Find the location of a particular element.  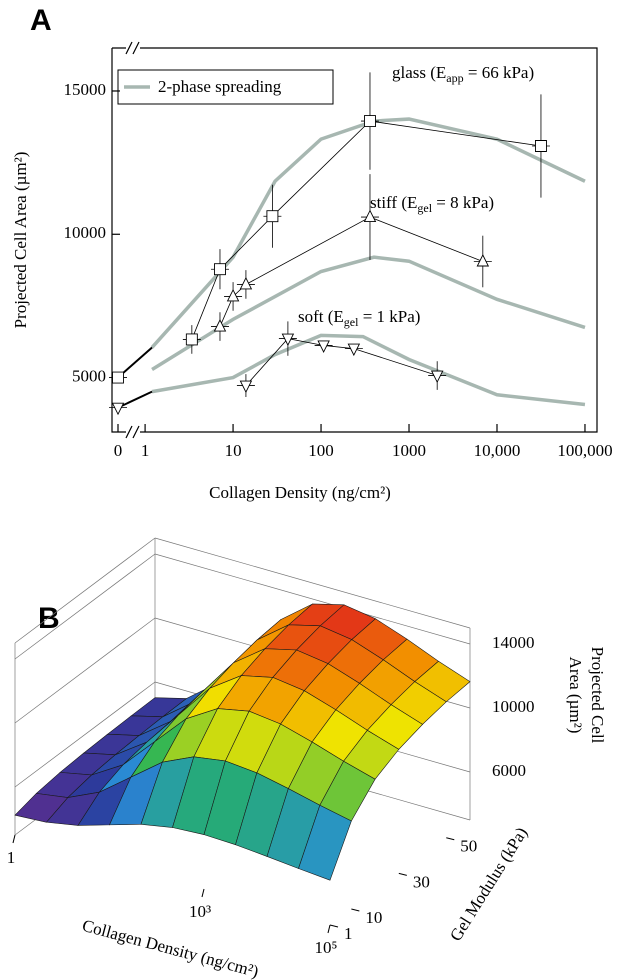

y-tick-label: 10000 is located at coordinates (85, 232).